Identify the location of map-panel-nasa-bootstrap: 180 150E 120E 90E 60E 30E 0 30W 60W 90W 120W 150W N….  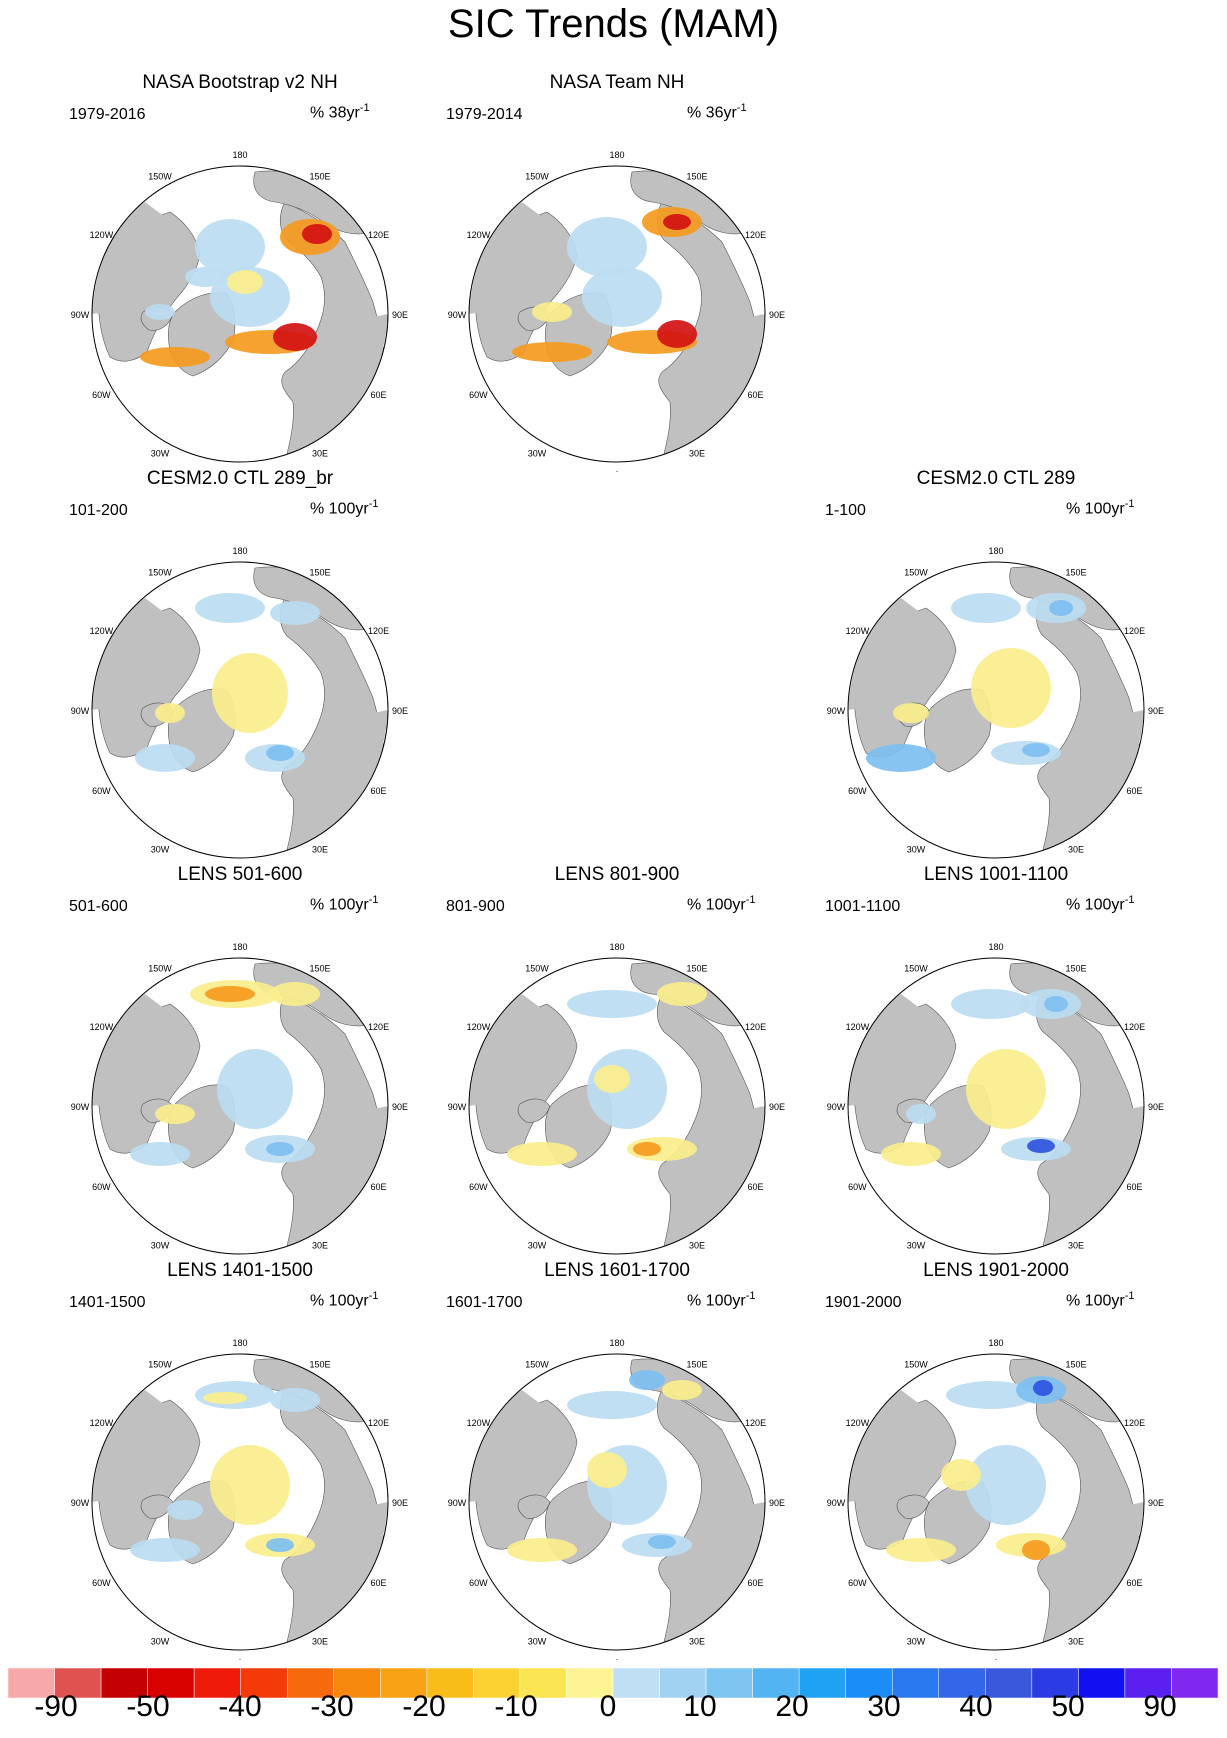
(240, 272).